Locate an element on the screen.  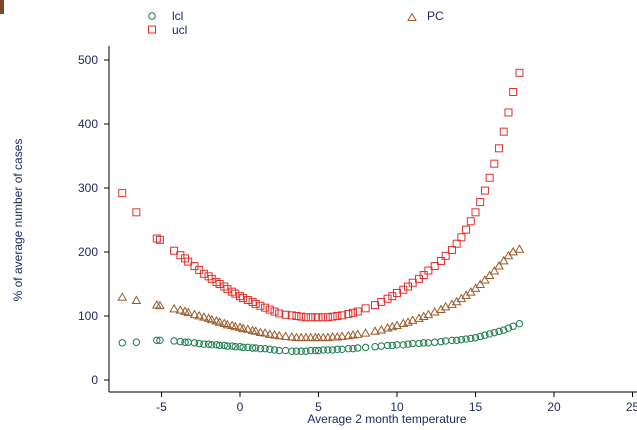
x-tick-label: 20 is located at coordinates (554, 407).